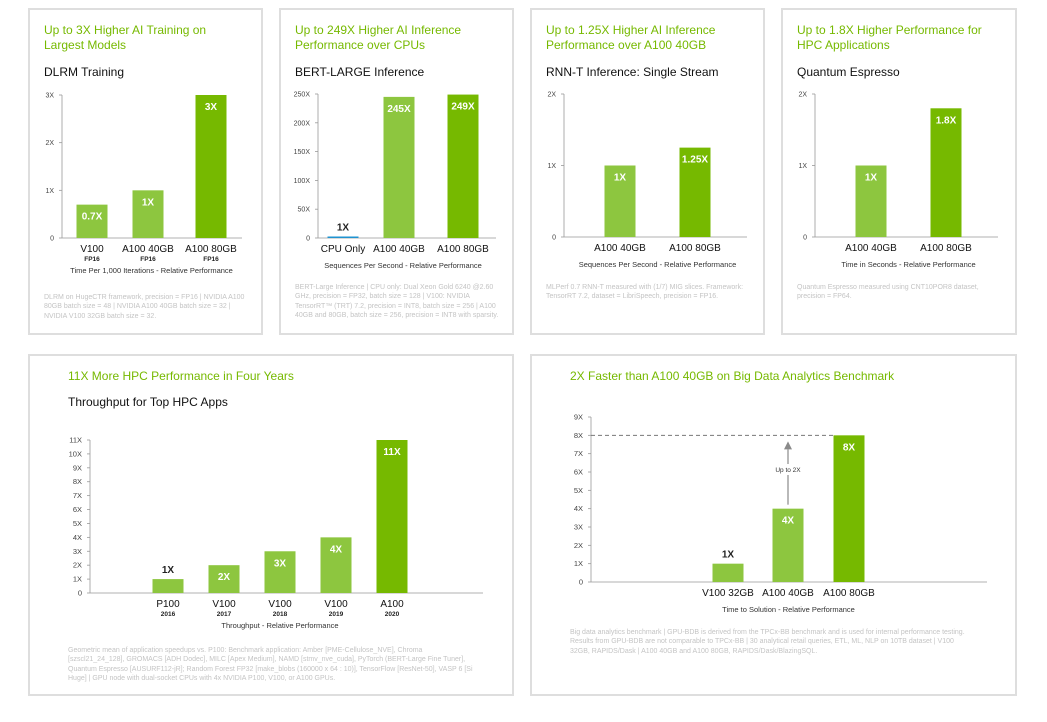 The width and height of the screenshot is (1047, 722). I want to click on x-axis-label: Time to Solution - Relative Performance, so click(788, 609).